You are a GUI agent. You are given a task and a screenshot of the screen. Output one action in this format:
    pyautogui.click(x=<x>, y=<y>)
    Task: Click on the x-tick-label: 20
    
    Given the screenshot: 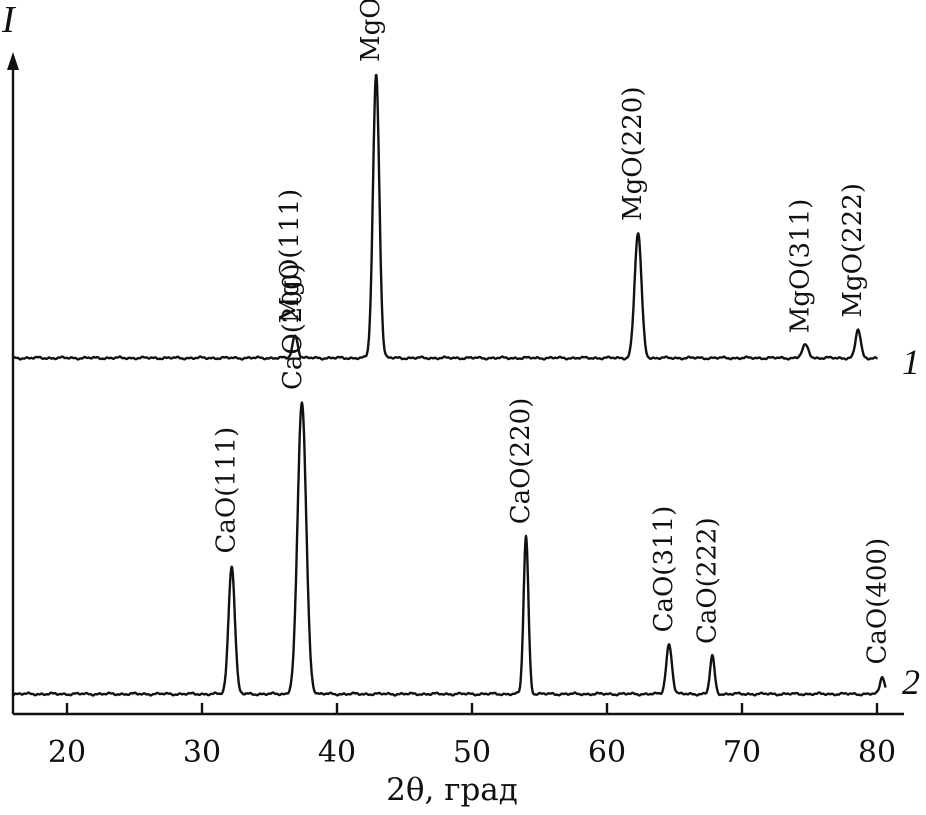 What is the action you would take?
    pyautogui.click(x=67, y=752)
    